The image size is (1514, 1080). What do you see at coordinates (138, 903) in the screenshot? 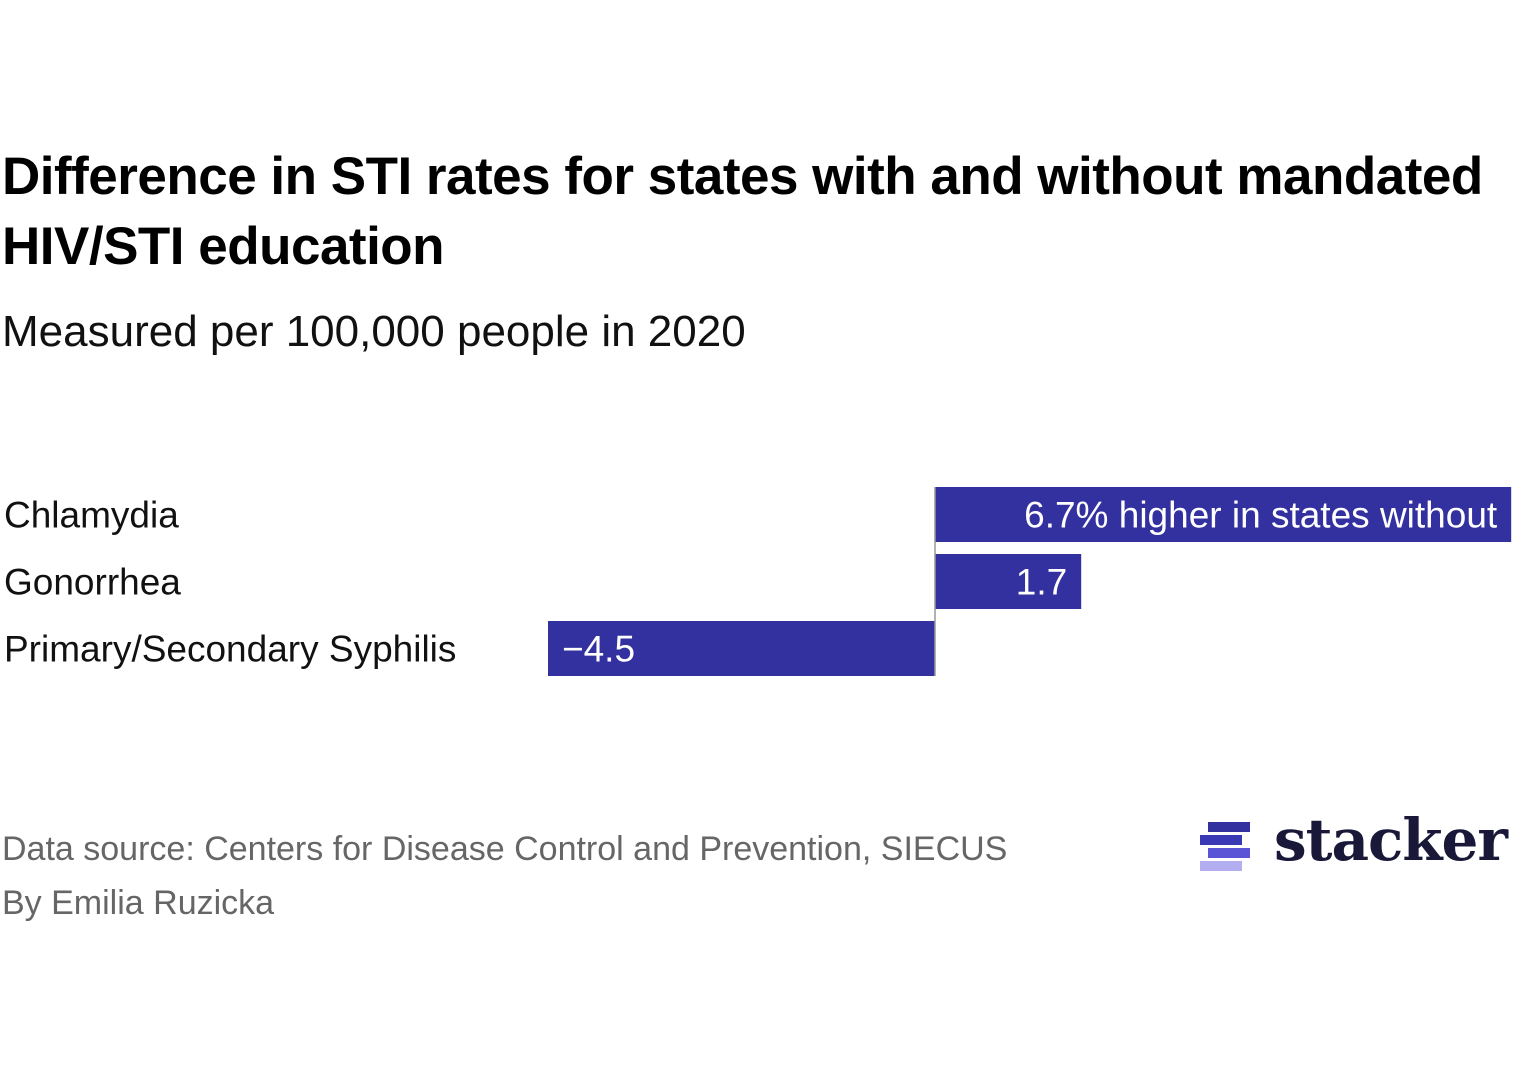
I see `byline: By Emilia Ruzicka` at bounding box center [138, 903].